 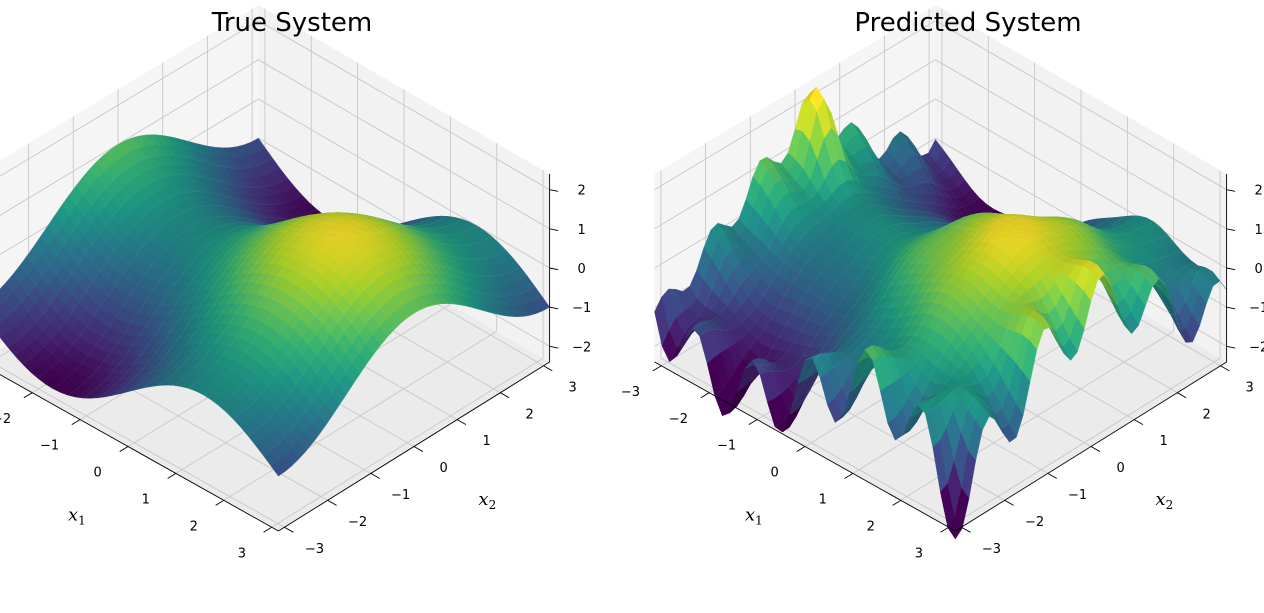 I want to click on y-tick-label: 0, so click(x=1120, y=468).